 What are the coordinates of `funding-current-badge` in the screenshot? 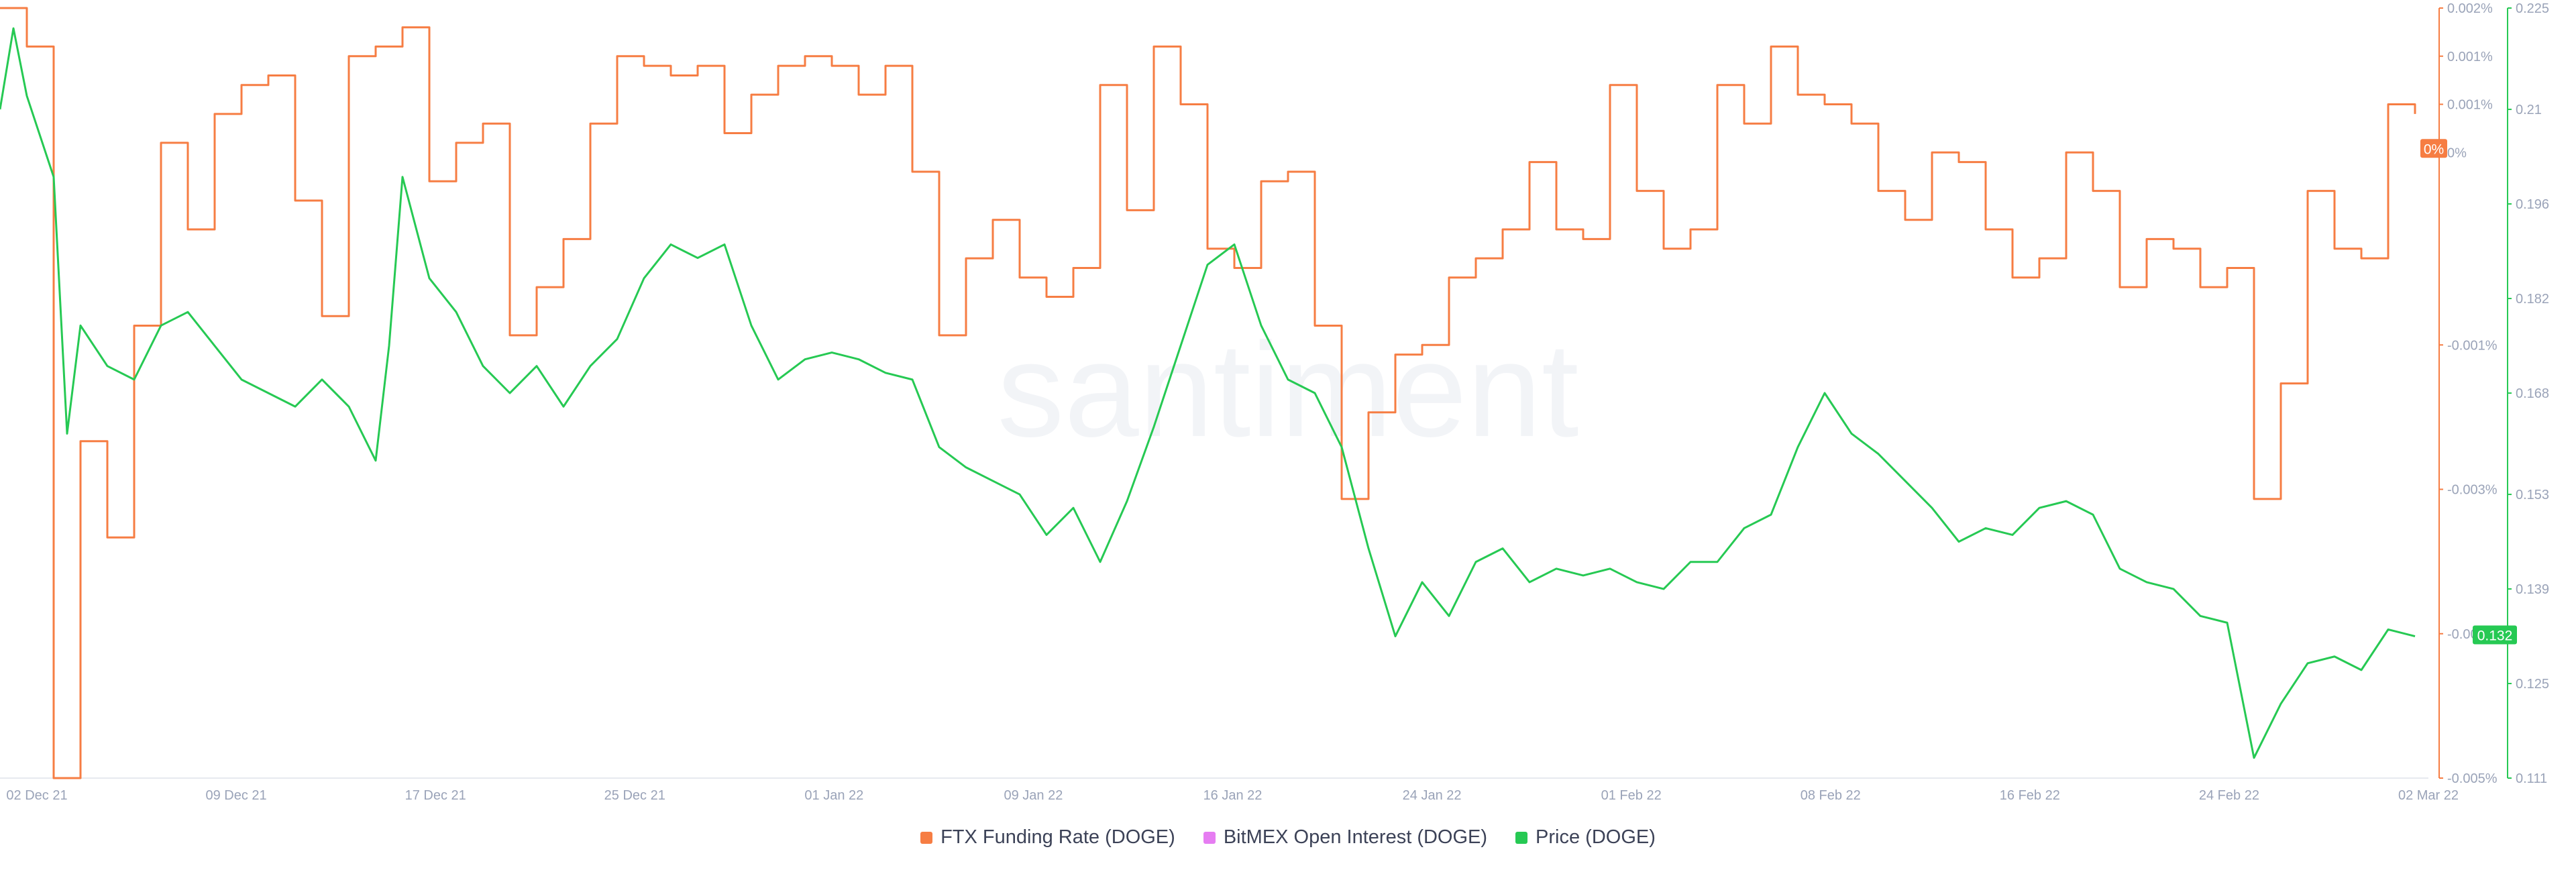 It's located at (2433, 148).